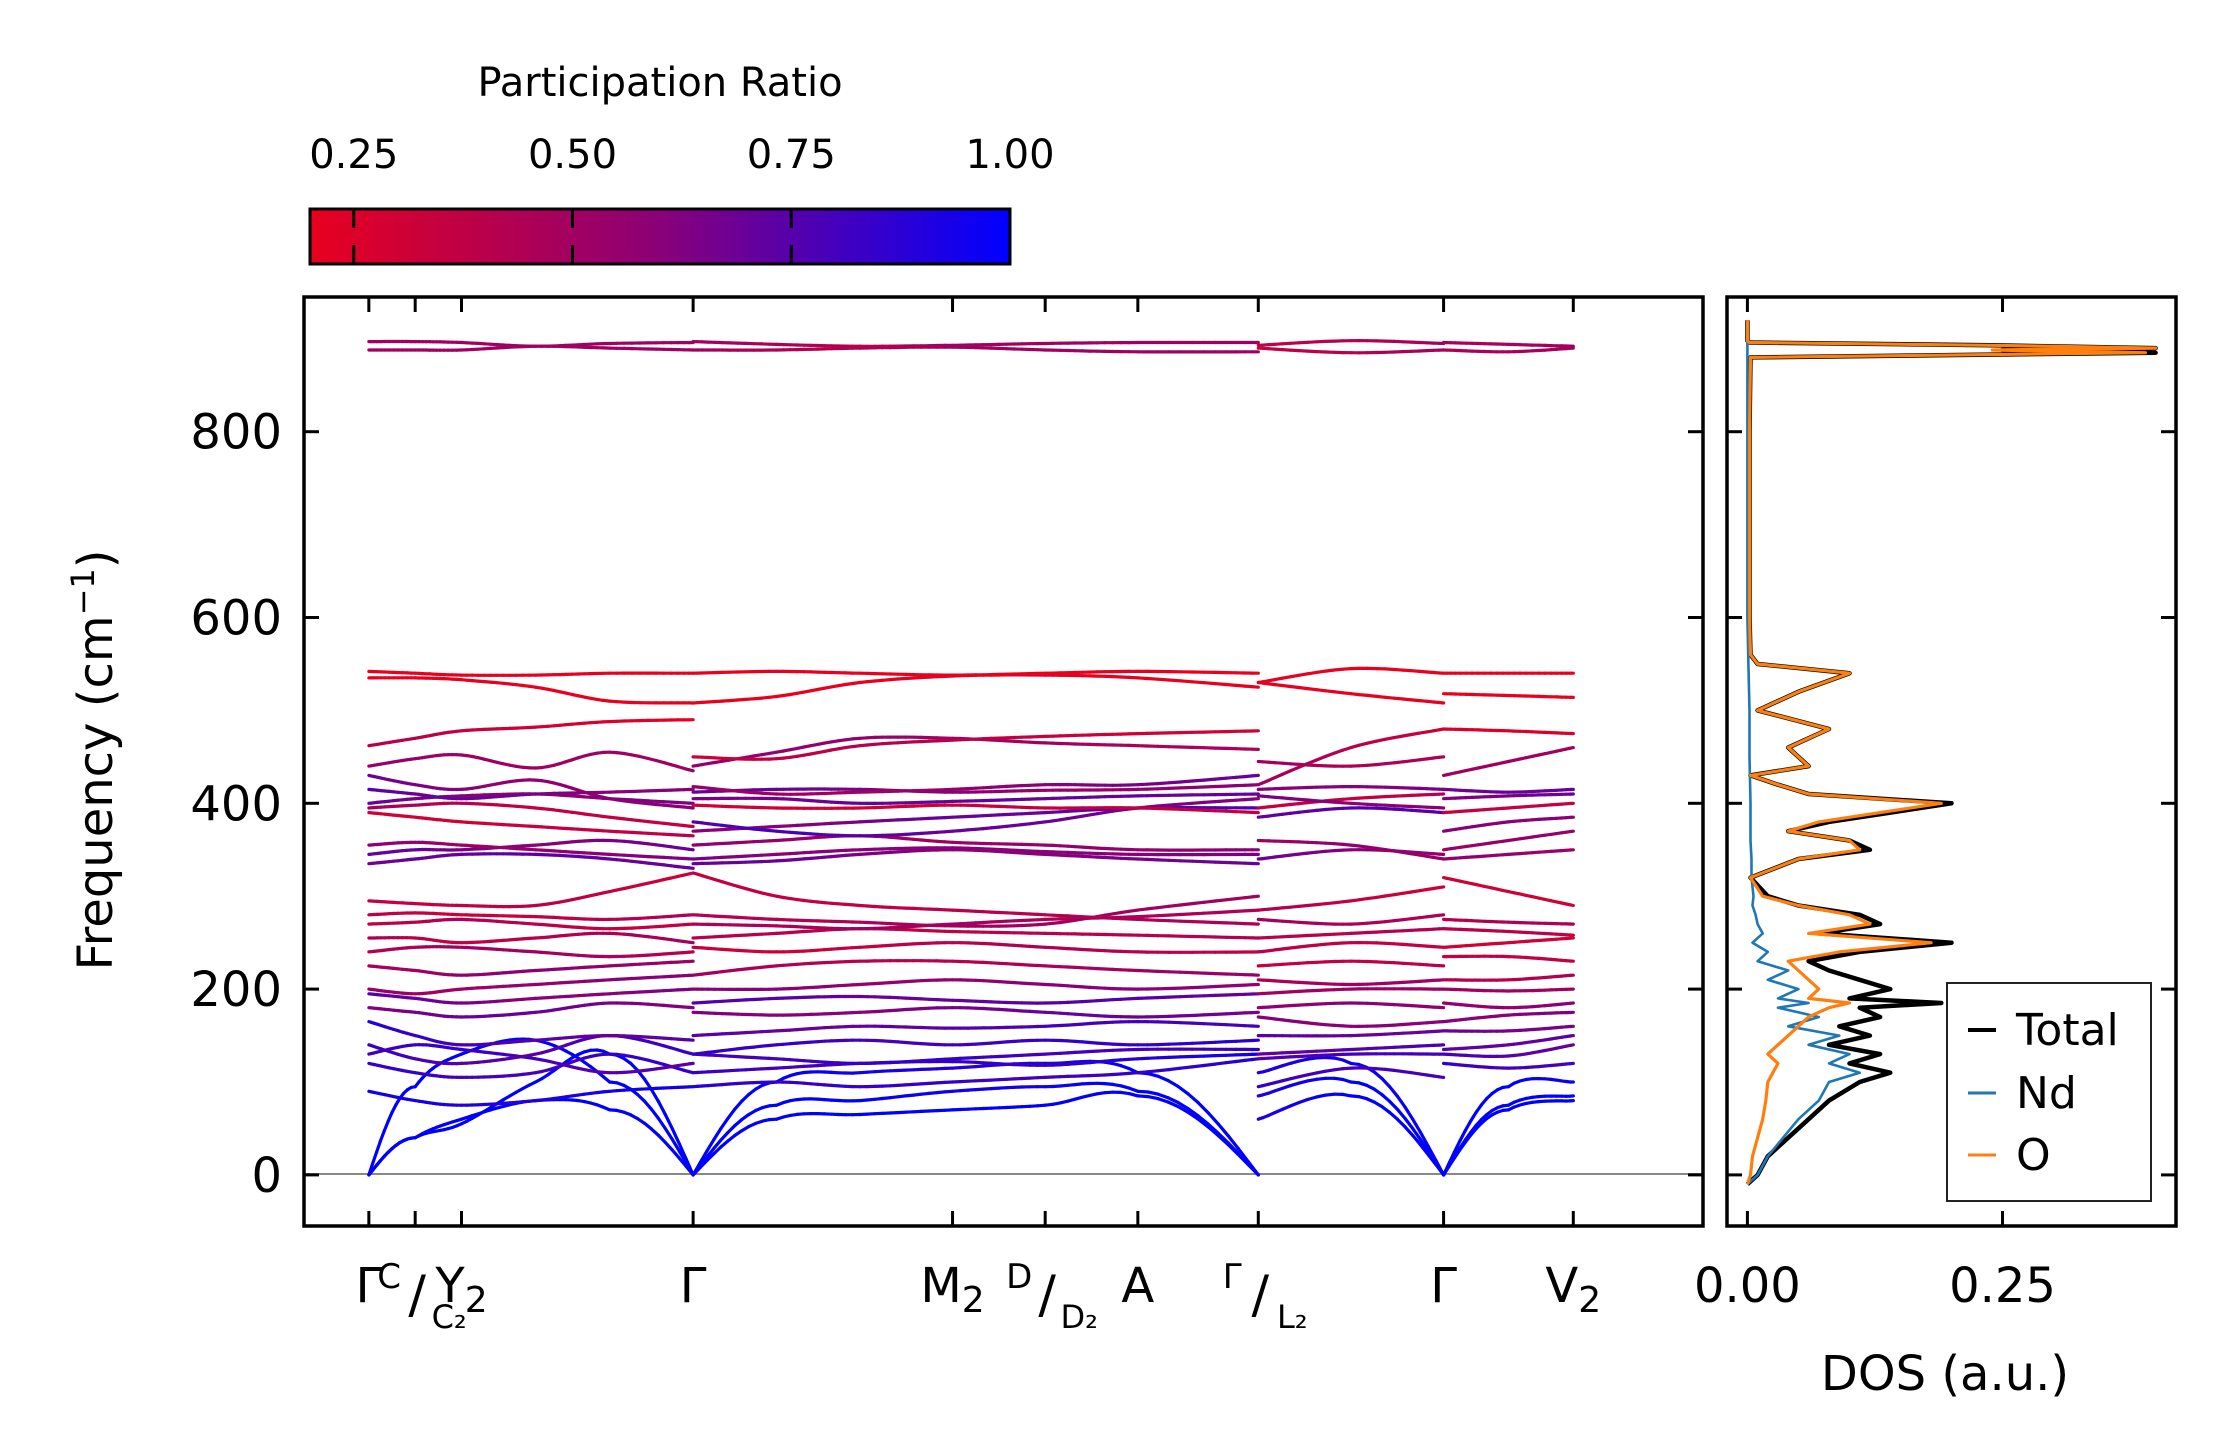 This screenshot has height=1455, width=2222. I want to click on colorbar-tick-label: 0.25, so click(353, 155).